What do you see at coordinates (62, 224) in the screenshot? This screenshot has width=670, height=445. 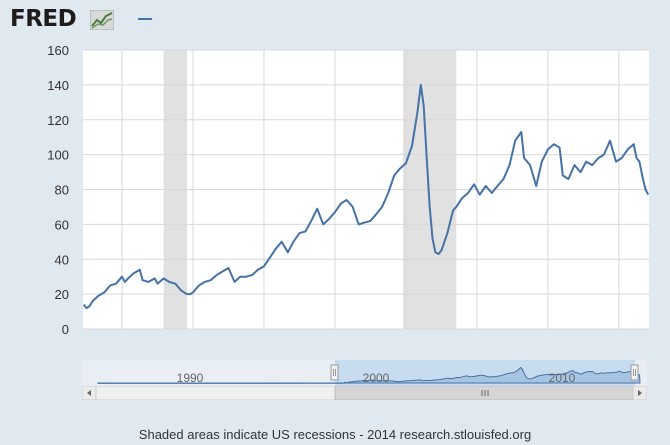 I see `y-tick-label-60: 60` at bounding box center [62, 224].